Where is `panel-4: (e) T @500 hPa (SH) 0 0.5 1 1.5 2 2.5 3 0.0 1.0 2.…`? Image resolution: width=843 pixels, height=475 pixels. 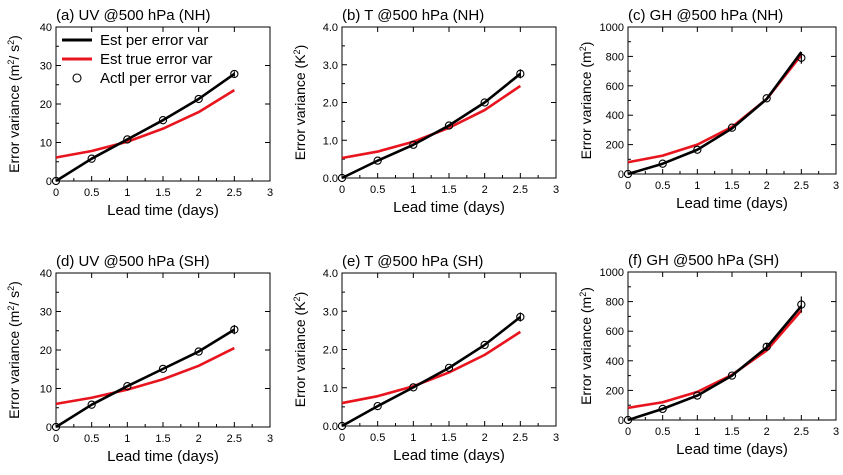 panel-4: (e) T @500 hPa (SH) 0 0.5 1 1.5 2 2.5 3 0.0 1.0 2.… is located at coordinates (425, 358).